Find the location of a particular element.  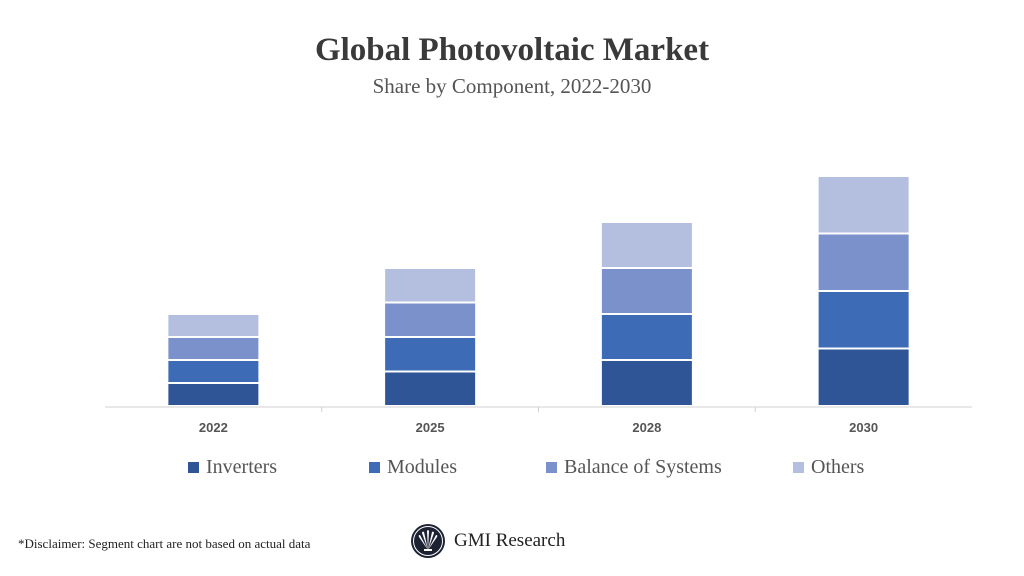

legend-label: Inverters is located at coordinates (242, 467).